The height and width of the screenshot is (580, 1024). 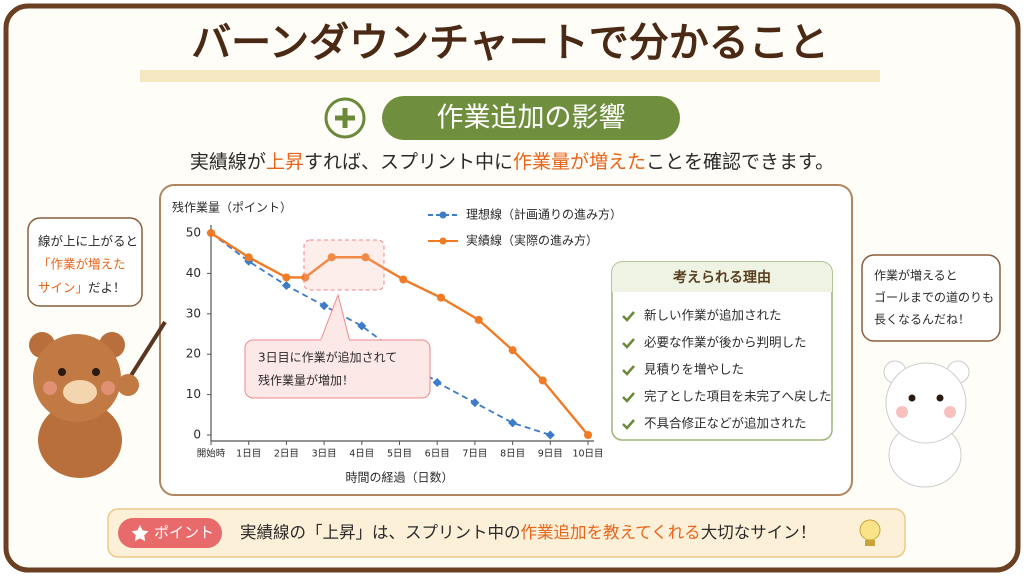 What do you see at coordinates (550, 454) in the screenshot?
I see `x-tick-label: 9日目` at bounding box center [550, 454].